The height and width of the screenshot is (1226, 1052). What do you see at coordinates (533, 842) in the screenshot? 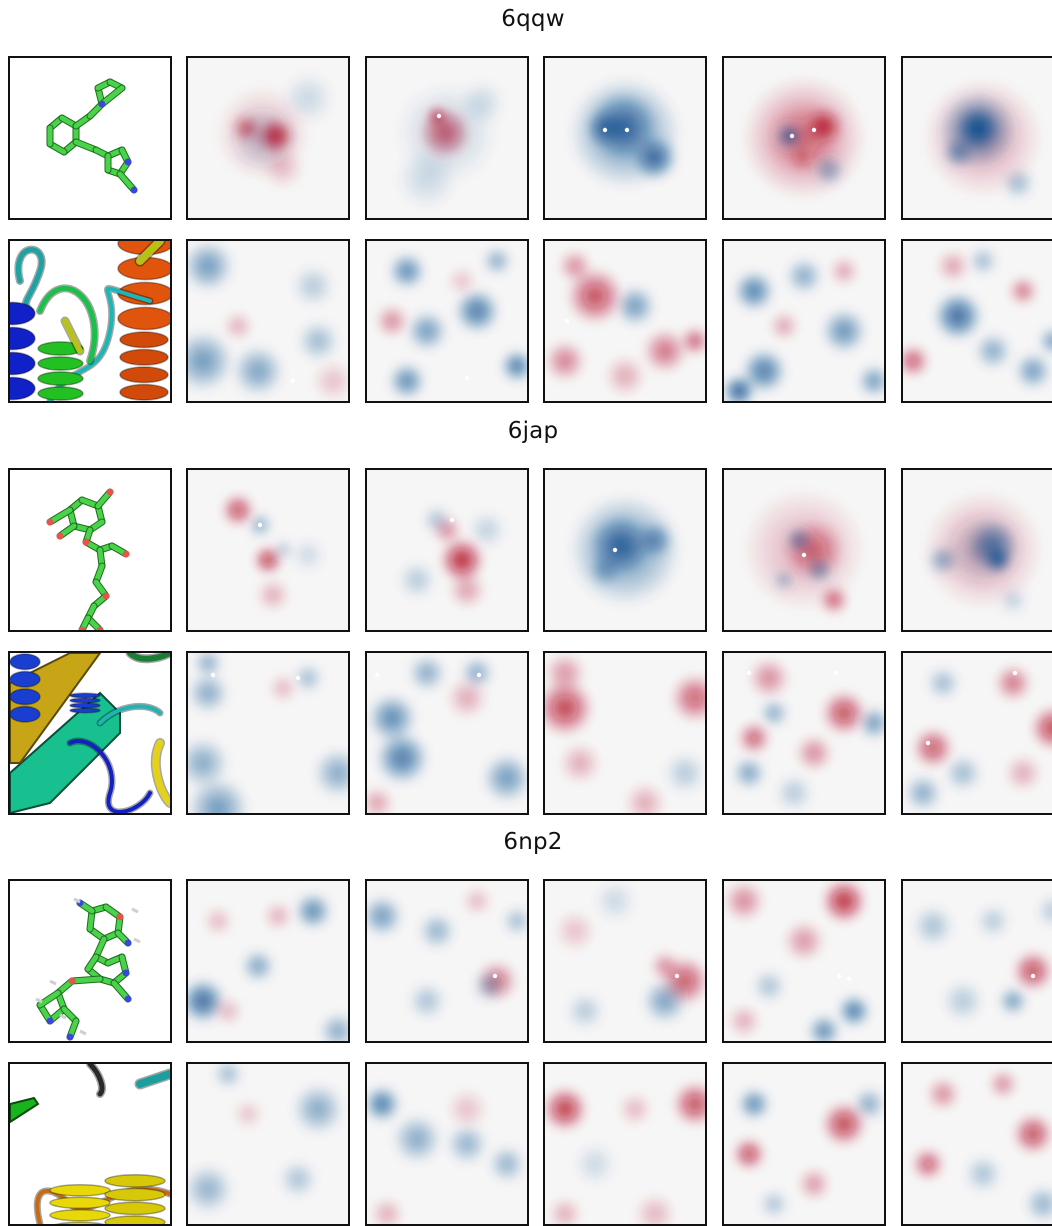
I see `group-title-6np2: 6np2` at bounding box center [533, 842].